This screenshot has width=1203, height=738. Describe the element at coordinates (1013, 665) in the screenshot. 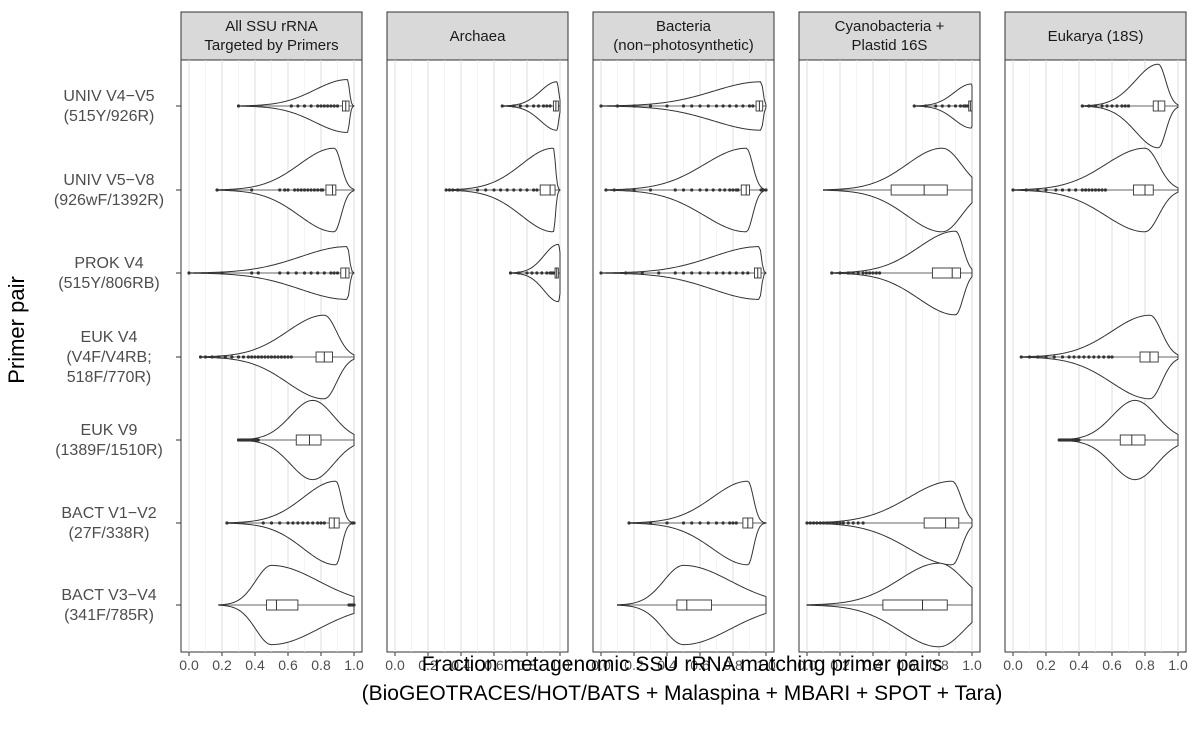

I see `tick-label: 0.0` at that location.